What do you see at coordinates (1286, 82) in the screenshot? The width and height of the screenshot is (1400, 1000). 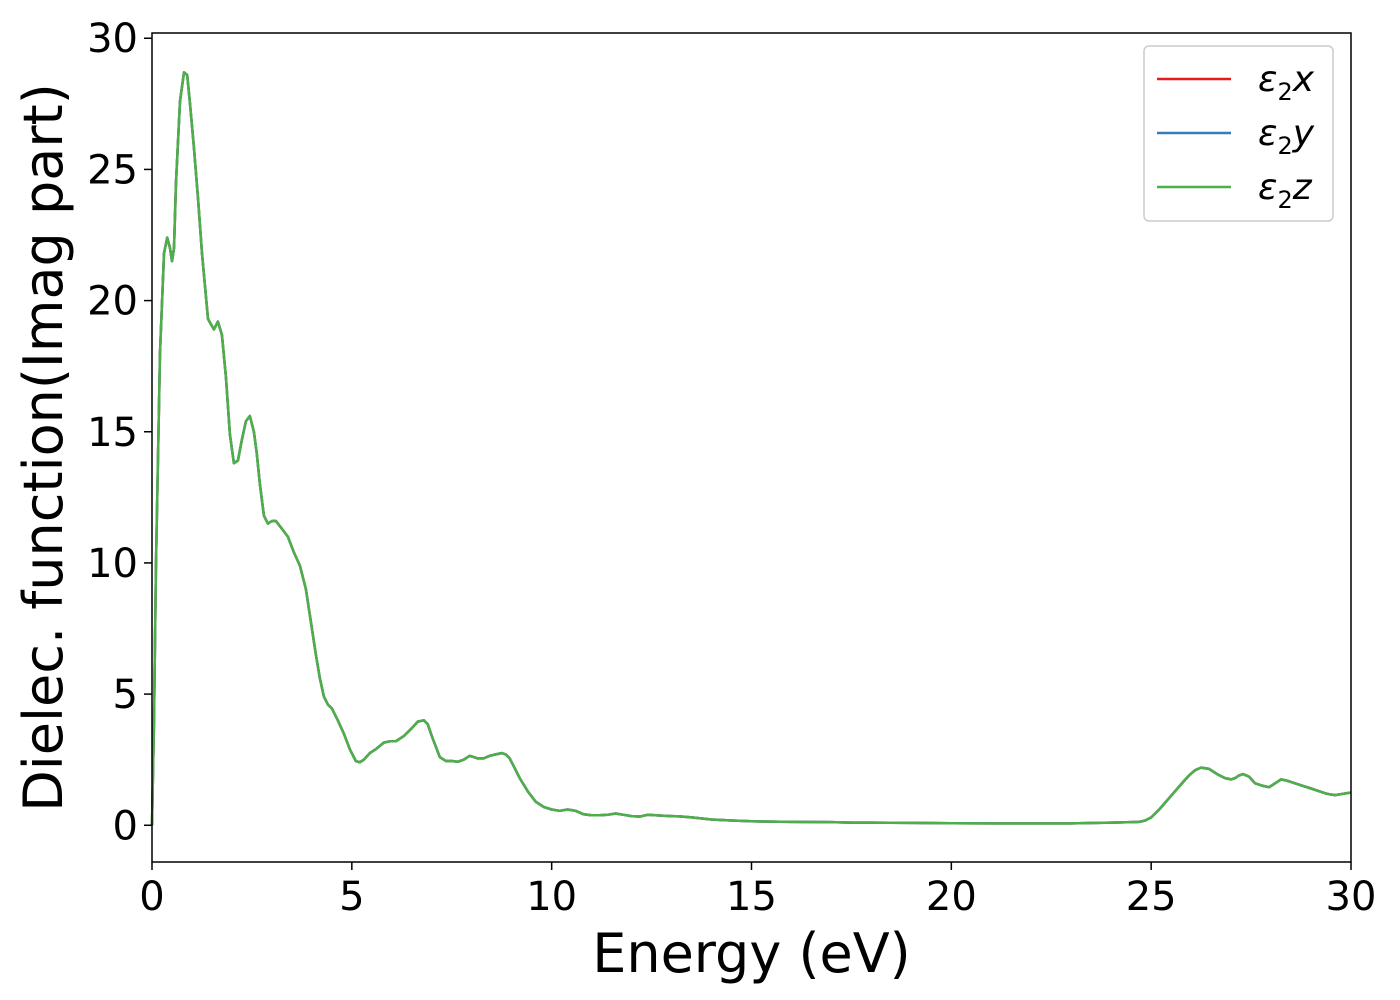 I see `legend-label-x: ε2x` at bounding box center [1286, 82].